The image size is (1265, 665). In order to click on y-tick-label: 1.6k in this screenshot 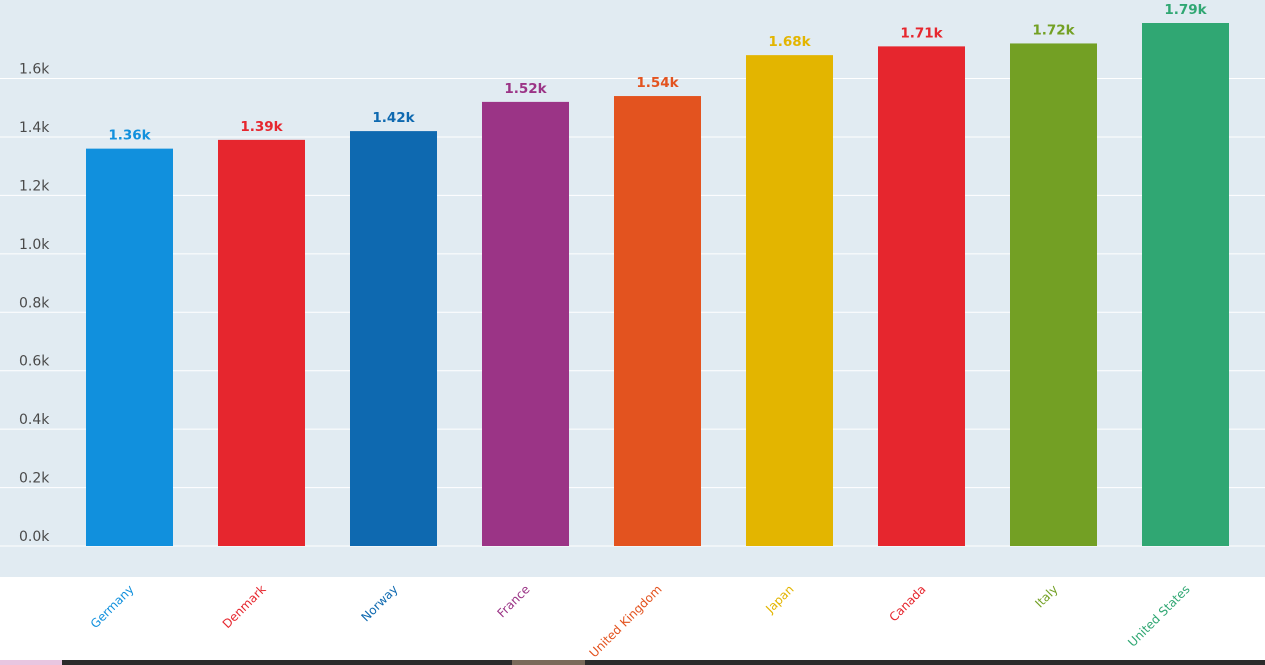, I will do `click(34, 70)`.